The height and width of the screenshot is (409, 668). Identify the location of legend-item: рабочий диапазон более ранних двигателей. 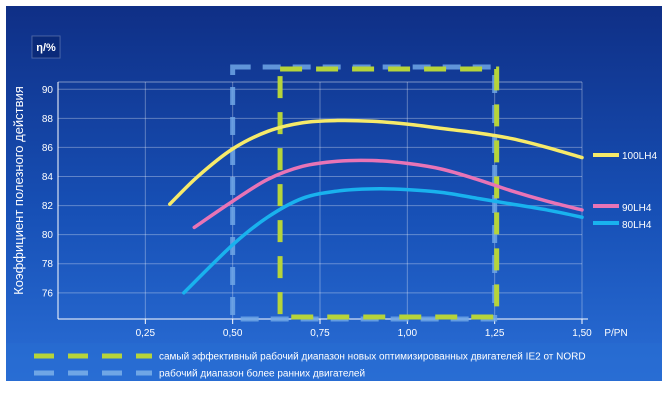
(199, 374).